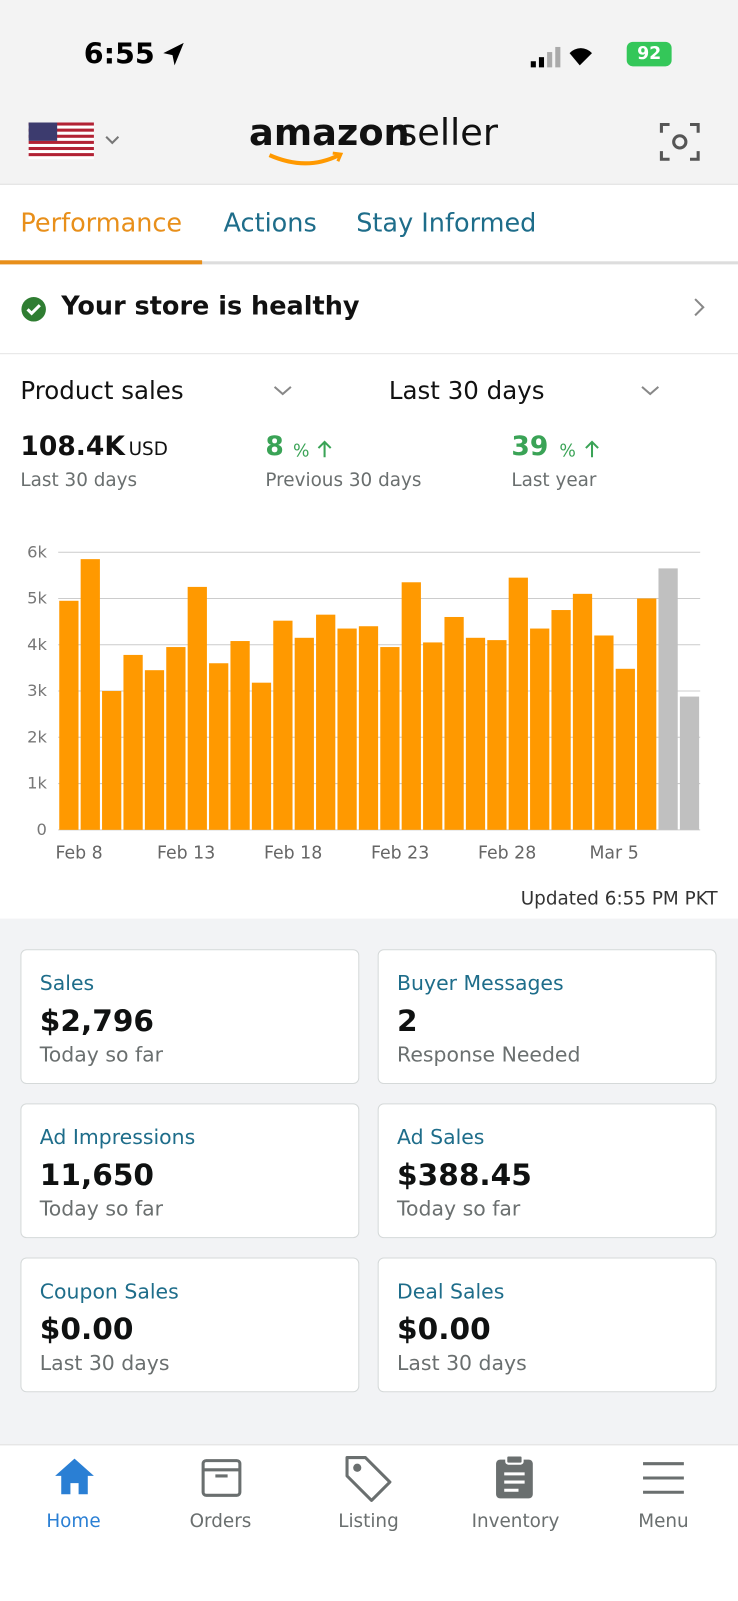 The image size is (738, 1601). Describe the element at coordinates (117, 1137) in the screenshot. I see `card-title: Ad Impressions` at that location.